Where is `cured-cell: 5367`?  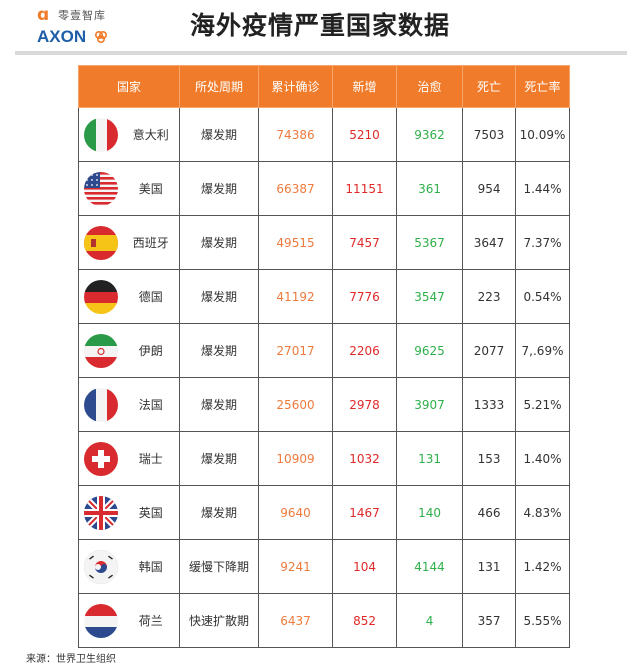 cured-cell: 5367 is located at coordinates (430, 242).